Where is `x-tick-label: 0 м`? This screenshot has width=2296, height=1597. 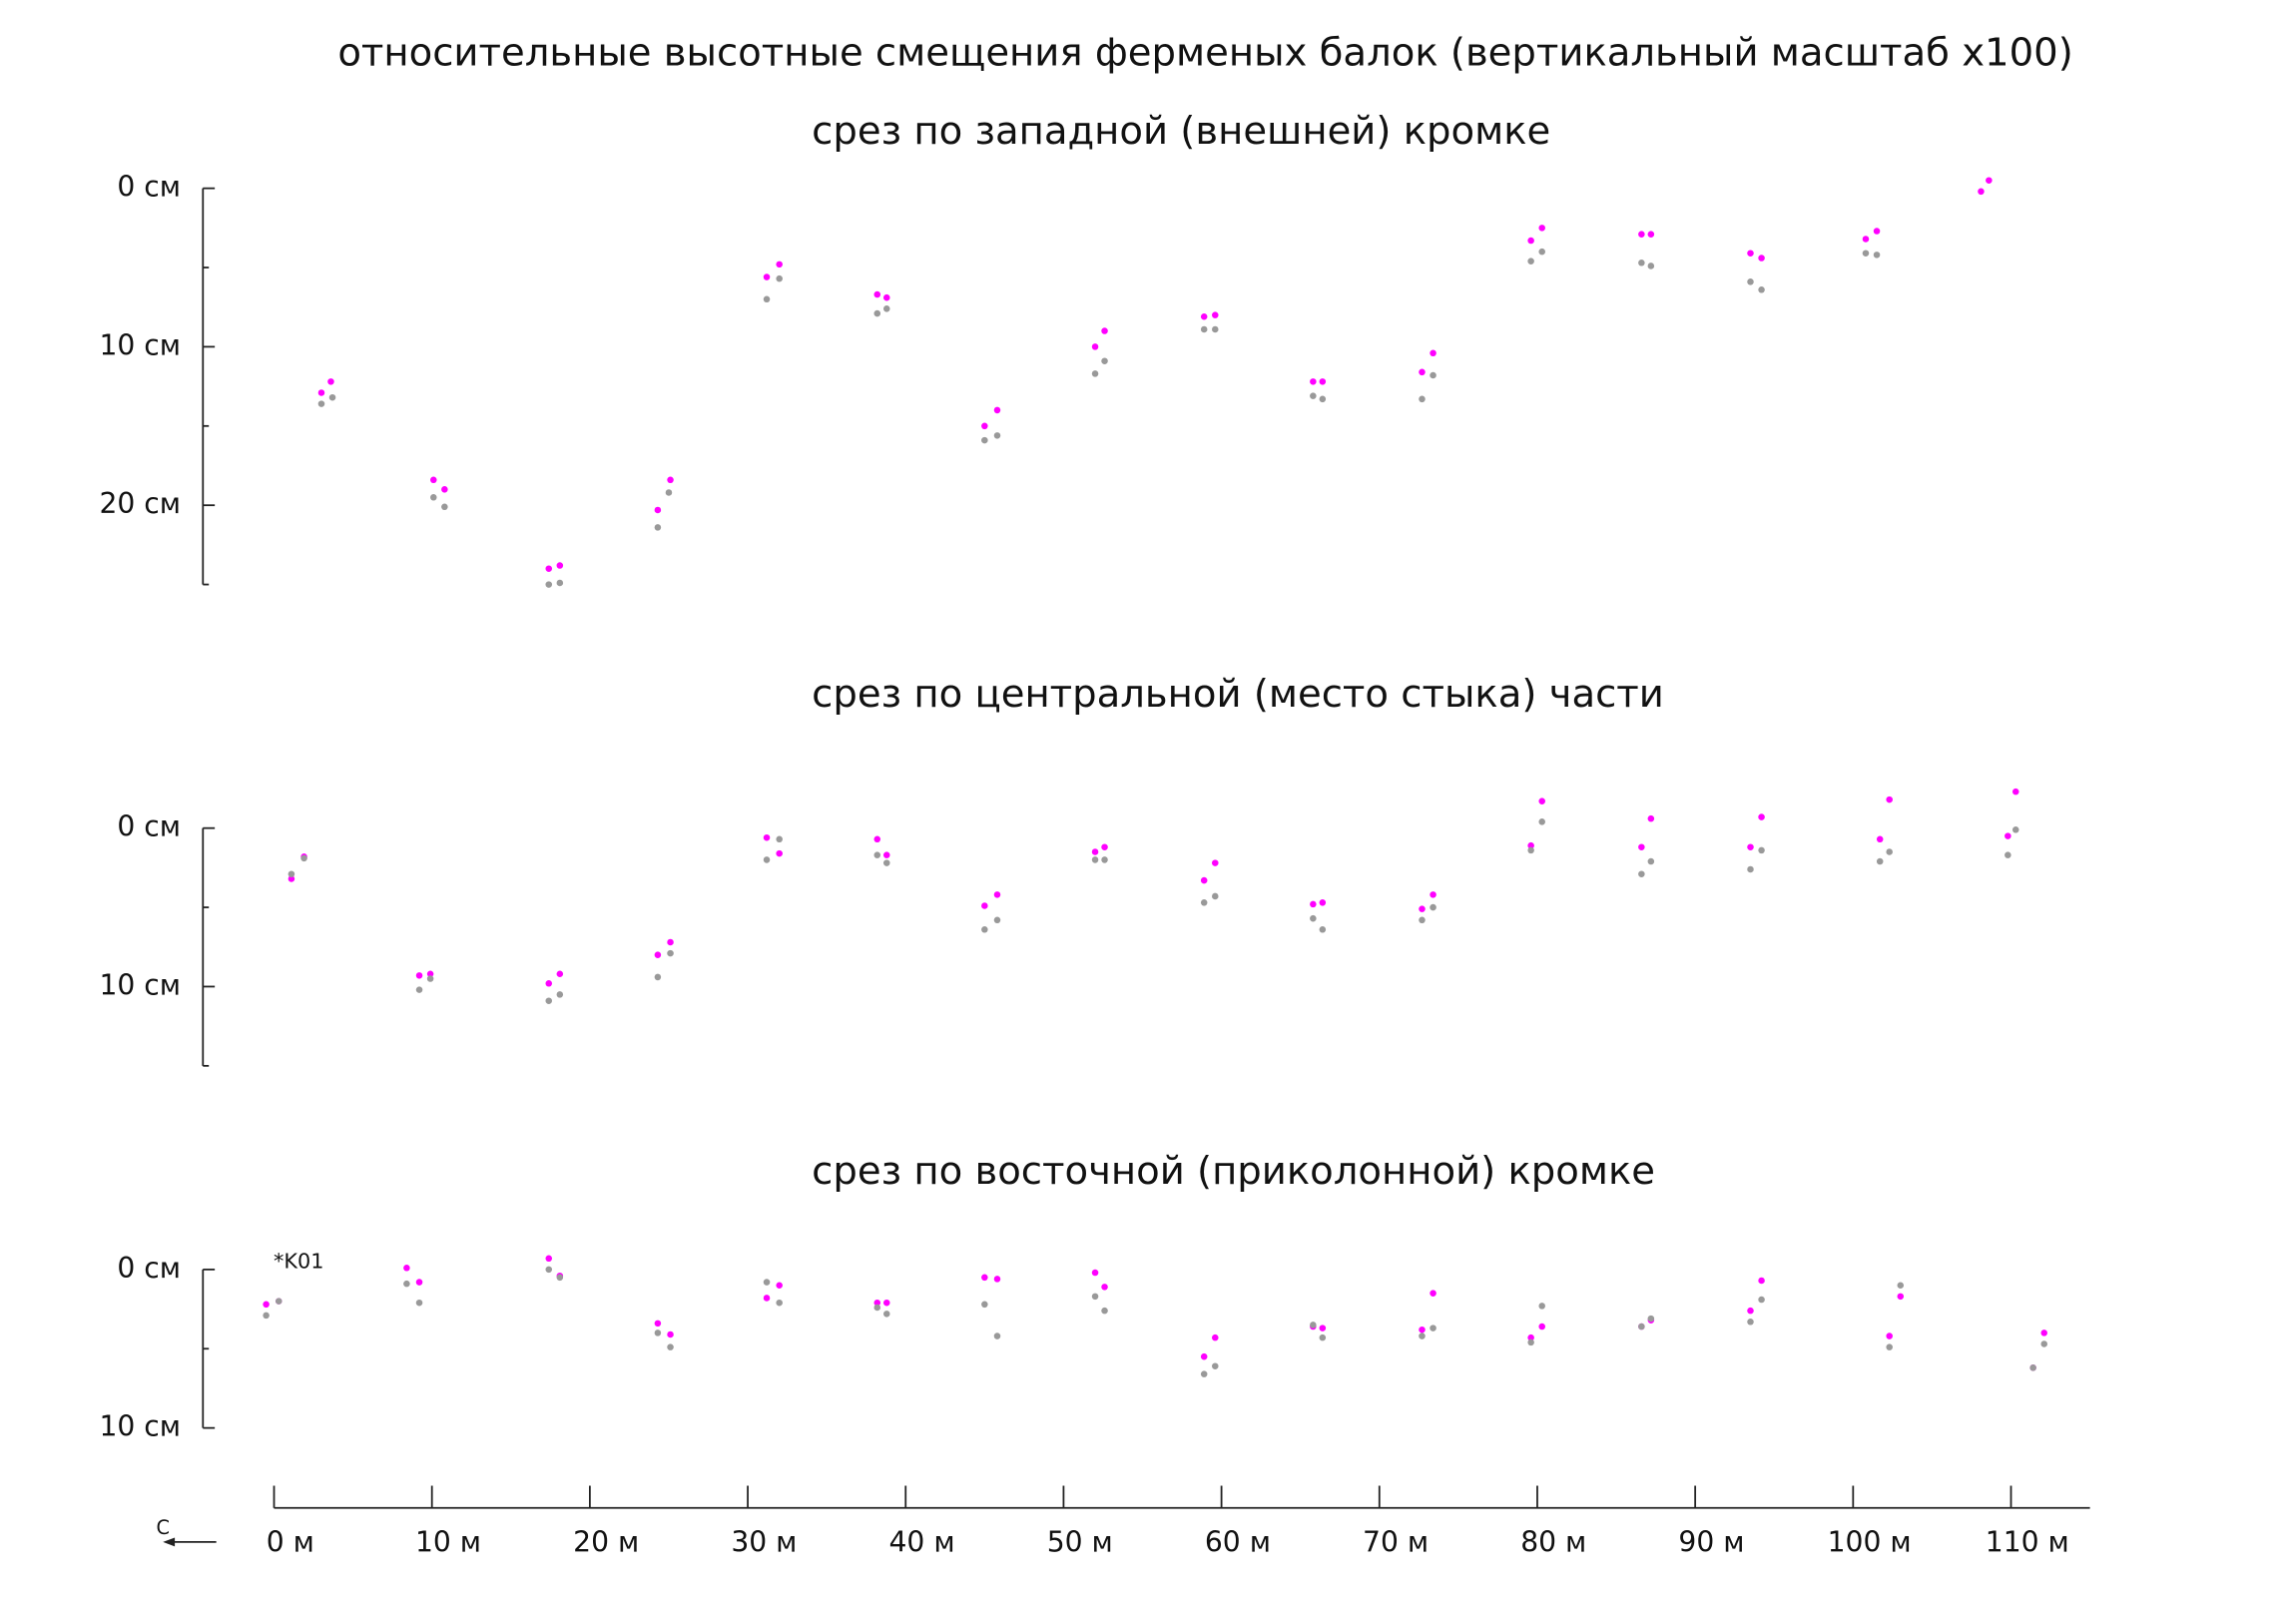 x-tick-label: 0 м is located at coordinates (291, 1541).